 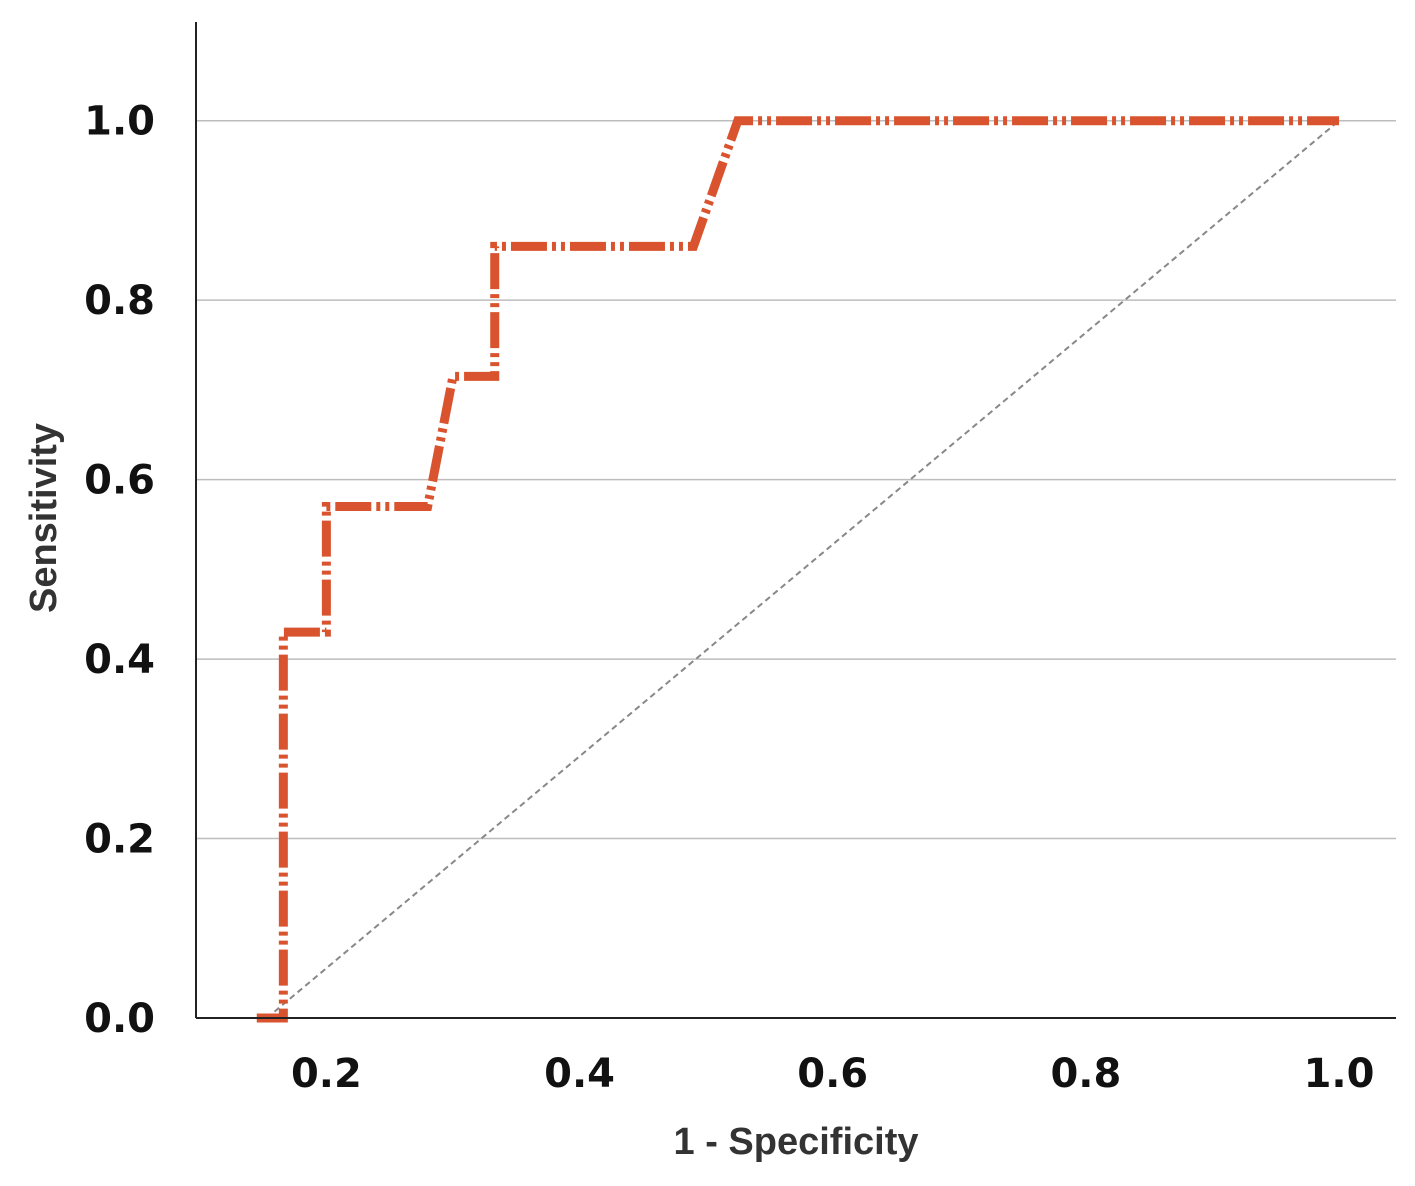 What do you see at coordinates (119, 1019) in the screenshot?
I see `y-tick-label: 0.0` at bounding box center [119, 1019].